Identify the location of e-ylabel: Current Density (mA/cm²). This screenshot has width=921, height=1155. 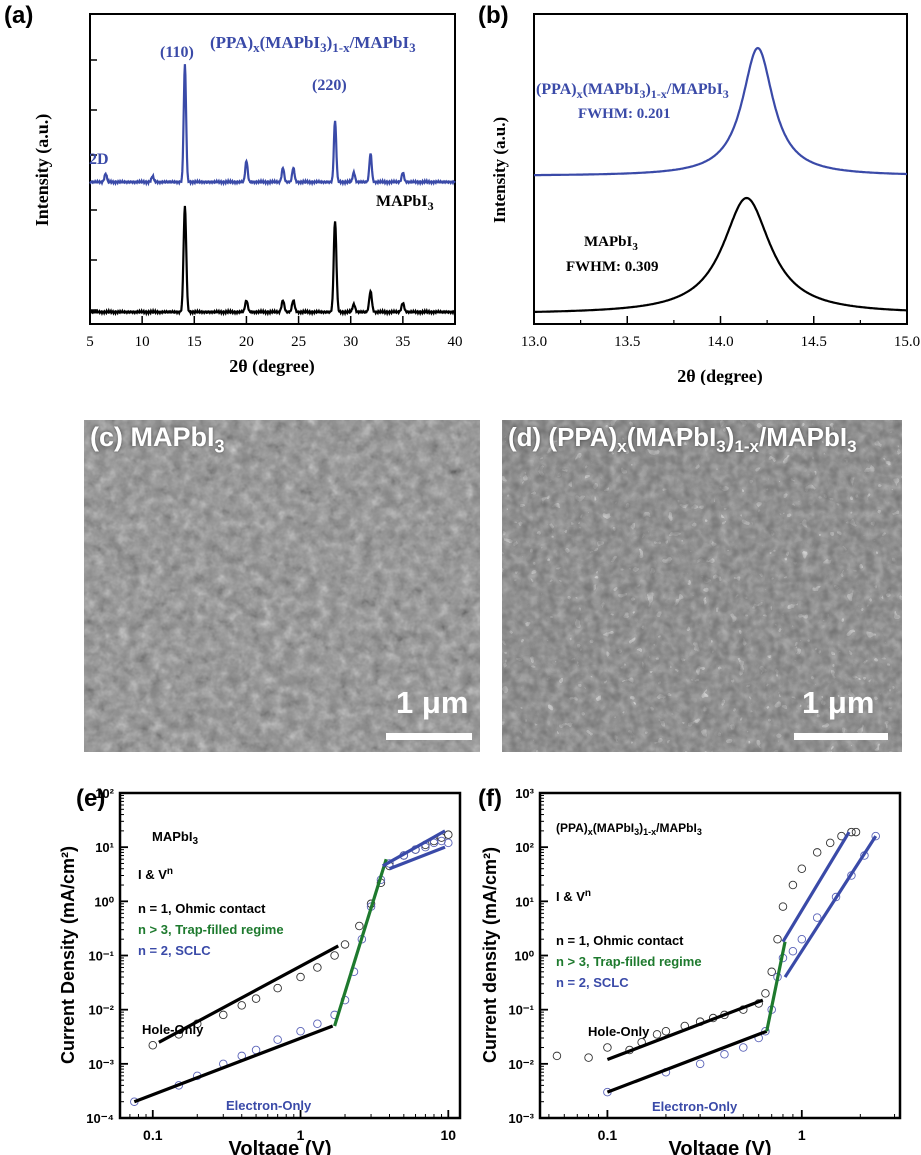
(68, 955).